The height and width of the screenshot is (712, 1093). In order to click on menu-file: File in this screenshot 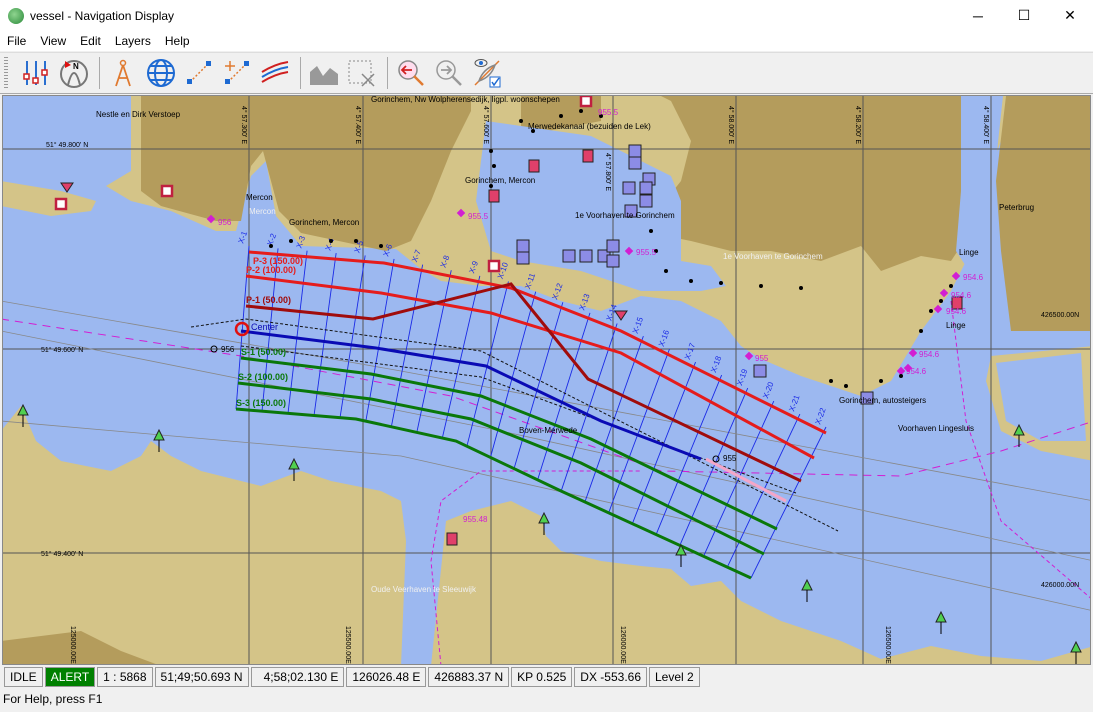, I will do `click(17, 41)`.